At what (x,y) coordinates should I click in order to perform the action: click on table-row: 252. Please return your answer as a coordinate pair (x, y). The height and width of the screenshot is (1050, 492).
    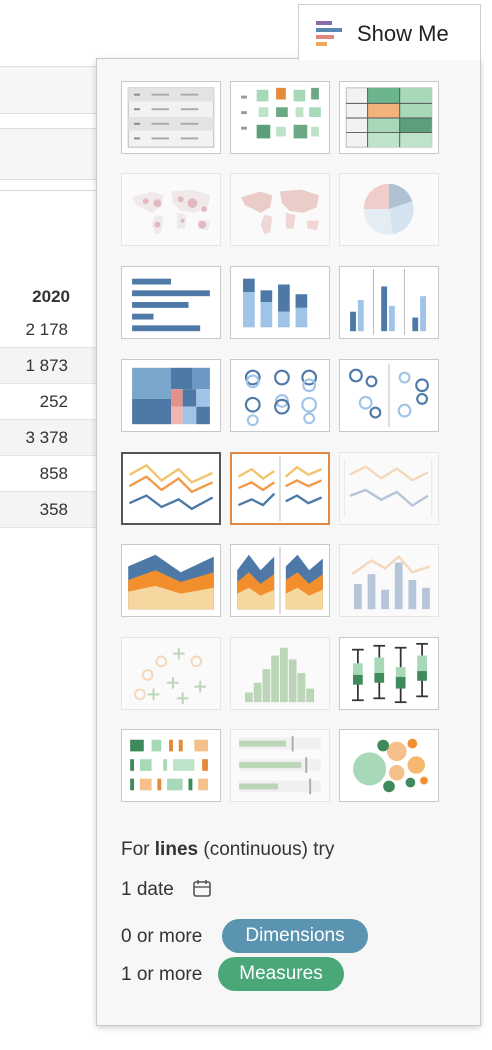
    Looking at the image, I should click on (50, 402).